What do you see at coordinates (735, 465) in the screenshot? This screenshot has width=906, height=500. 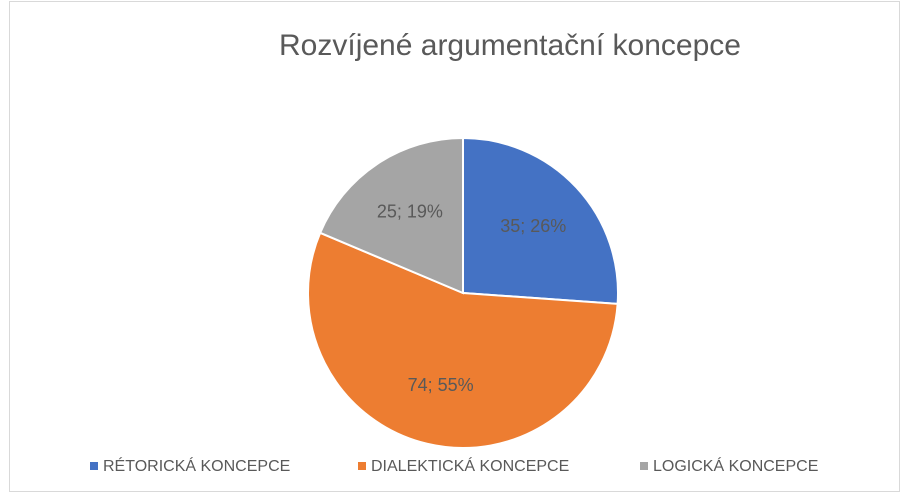 I see `legend-label: LOGICKÁ KONCEPCE` at bounding box center [735, 465].